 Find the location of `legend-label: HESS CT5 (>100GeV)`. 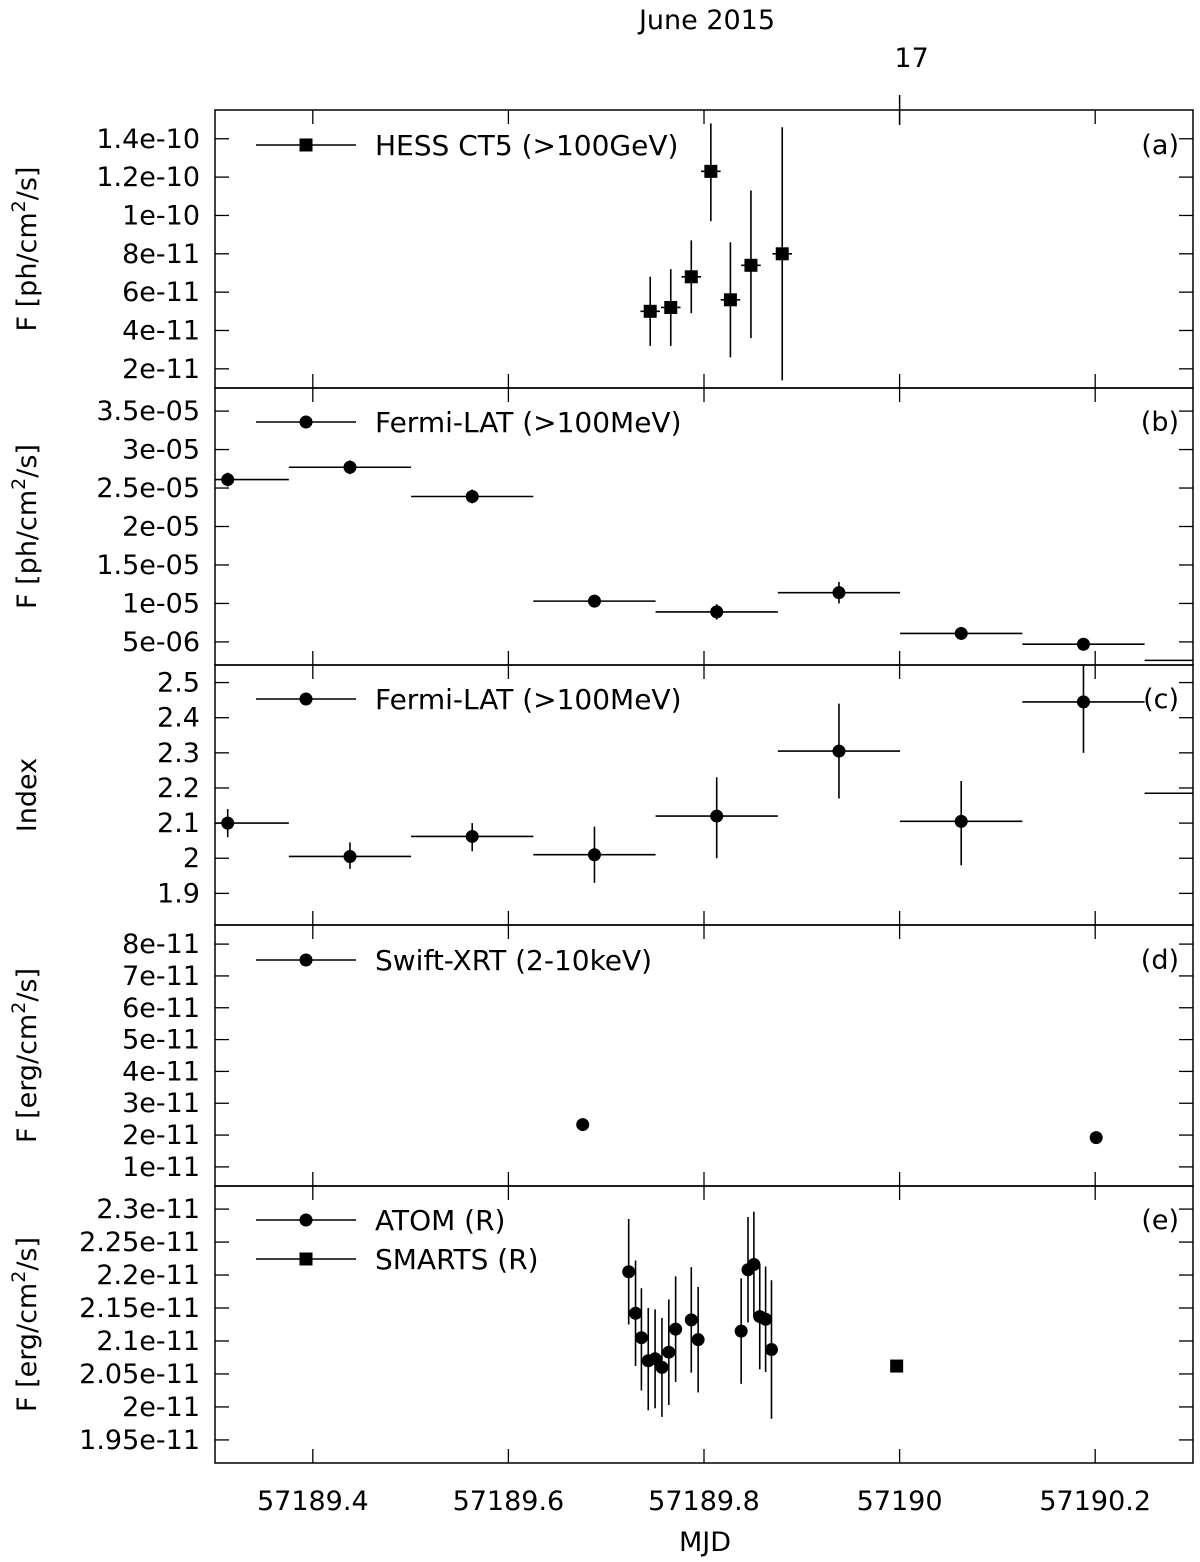

legend-label: HESS CT5 (>100GeV) is located at coordinates (526, 145).